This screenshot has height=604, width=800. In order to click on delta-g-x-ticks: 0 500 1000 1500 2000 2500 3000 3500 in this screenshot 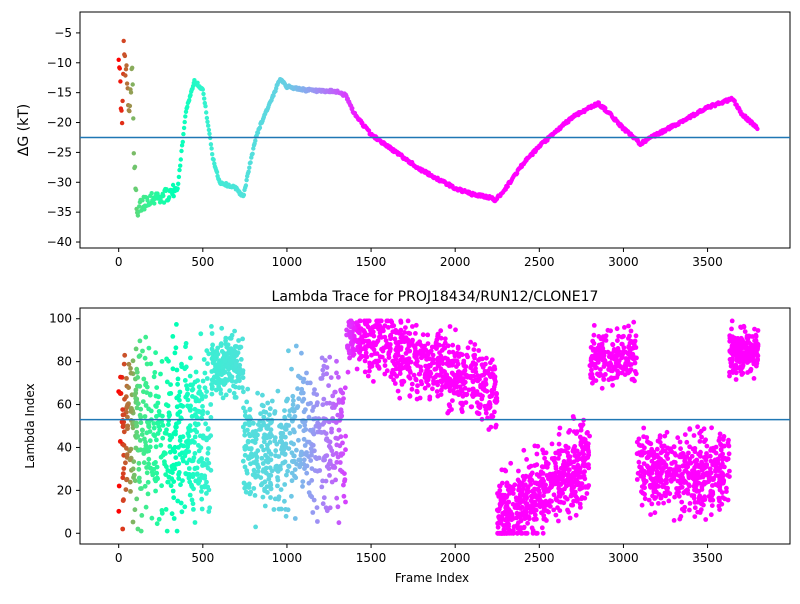, I will do `click(419, 258)`.